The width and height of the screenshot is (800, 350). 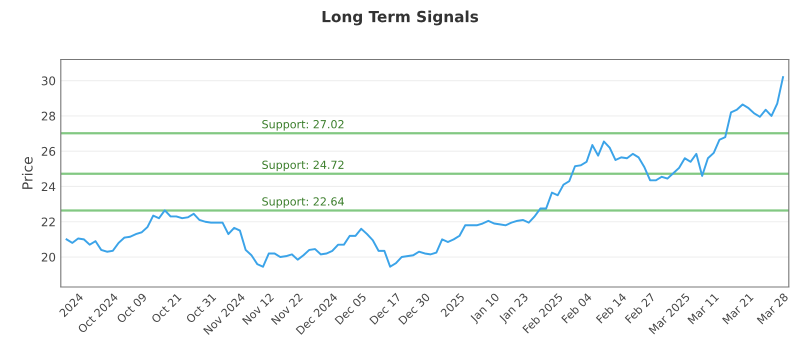 I want to click on y-tick-label: 30, so click(x=49, y=81).